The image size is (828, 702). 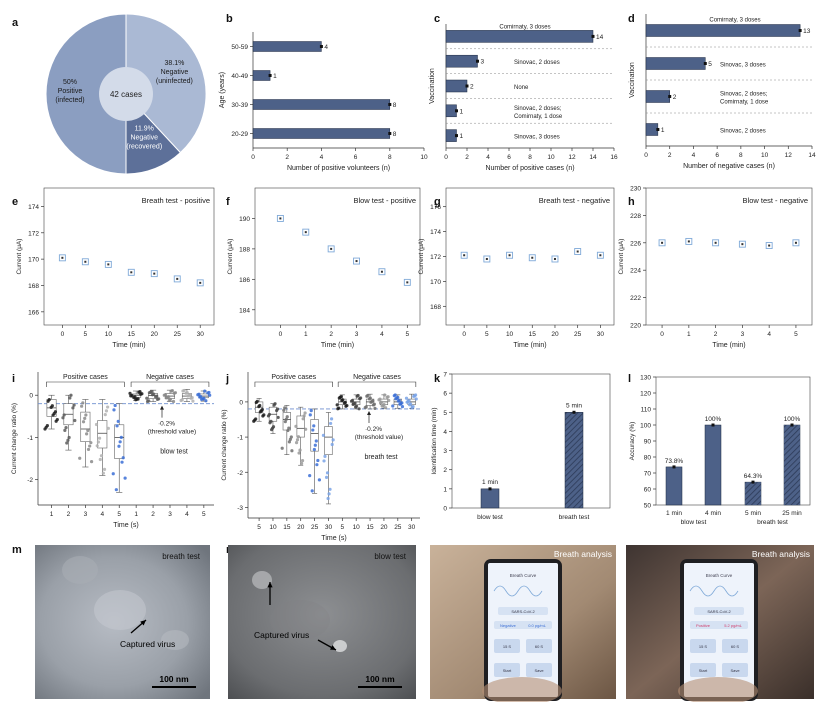 I want to click on bar-value-label: 8, so click(x=395, y=134).